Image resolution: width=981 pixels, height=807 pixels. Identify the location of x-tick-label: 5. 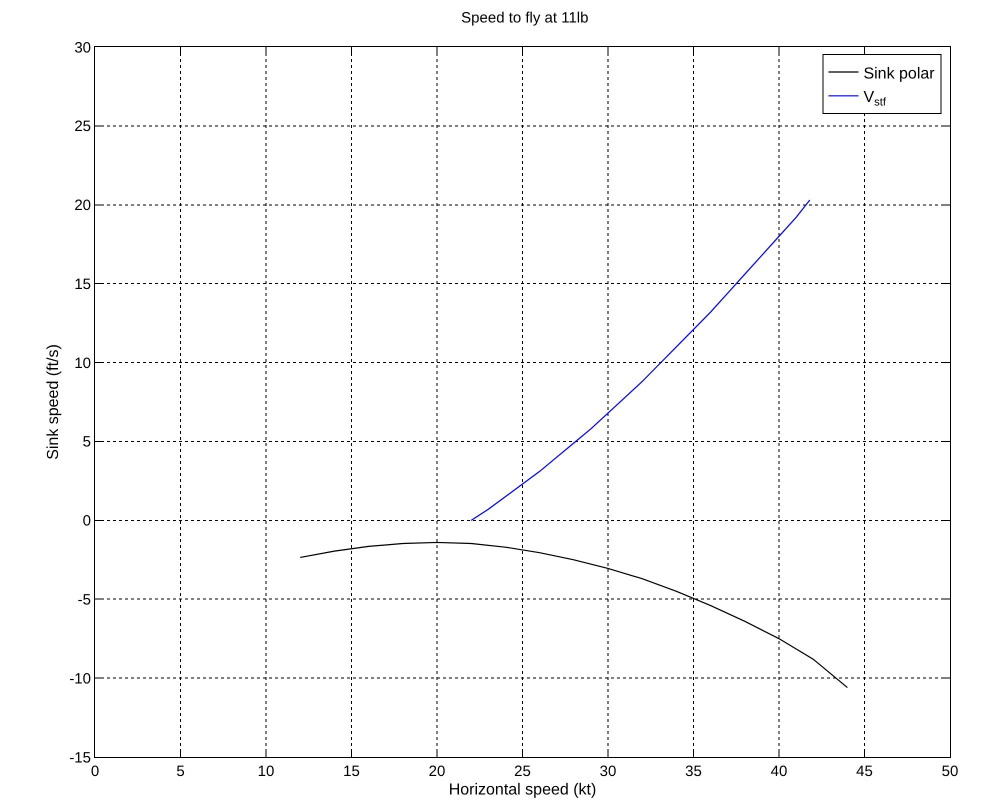
(180, 771).